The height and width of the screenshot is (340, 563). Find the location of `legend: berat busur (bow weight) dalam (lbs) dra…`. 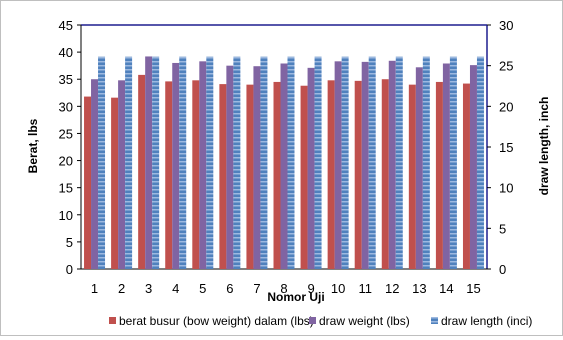

legend: berat busur (bow weight) dalam (lbs) dra… is located at coordinates (320, 321).